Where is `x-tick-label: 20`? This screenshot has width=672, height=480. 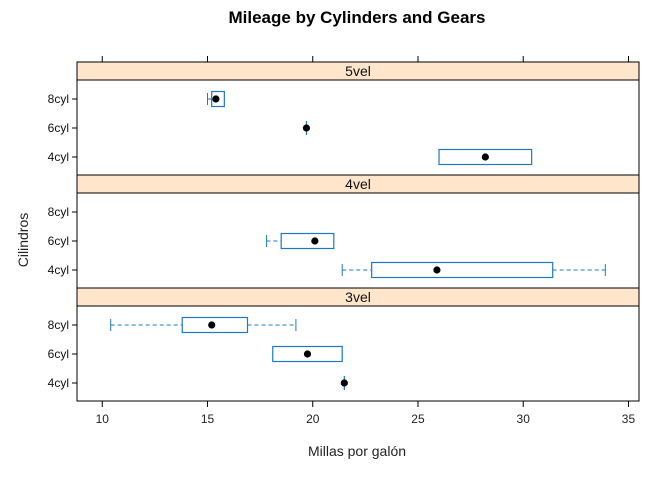 x-tick-label: 20 is located at coordinates (313, 419).